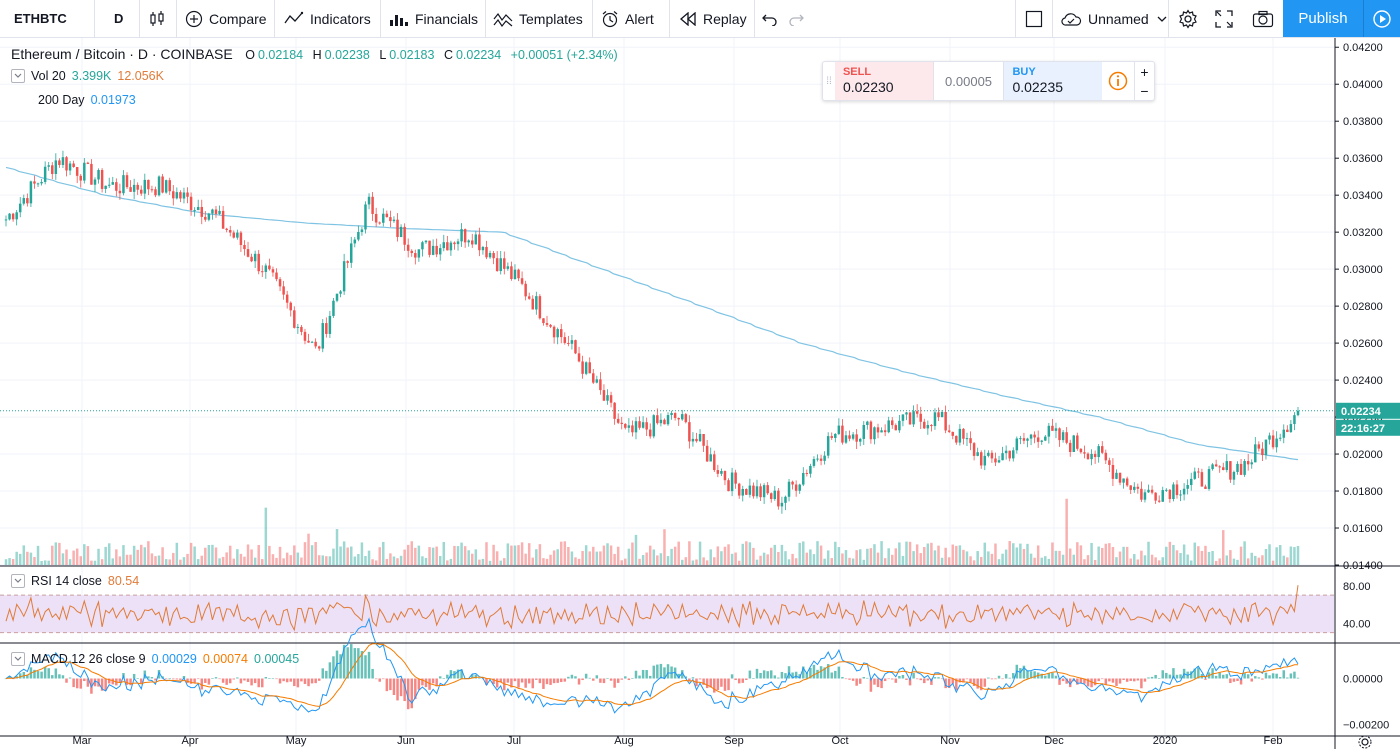 This screenshot has height=749, width=1400. I want to click on templates-button: Templates, so click(538, 18).